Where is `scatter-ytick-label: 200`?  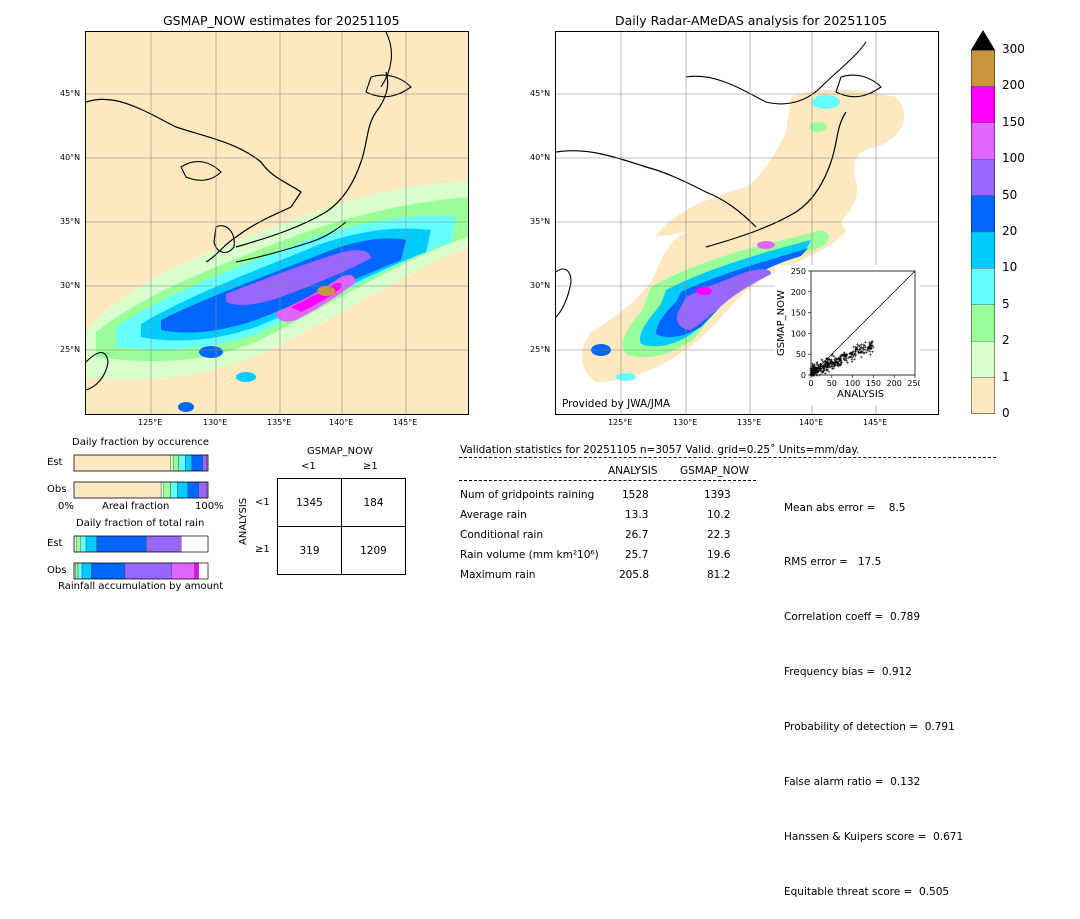 scatter-ytick-label: 200 is located at coordinates (798, 292).